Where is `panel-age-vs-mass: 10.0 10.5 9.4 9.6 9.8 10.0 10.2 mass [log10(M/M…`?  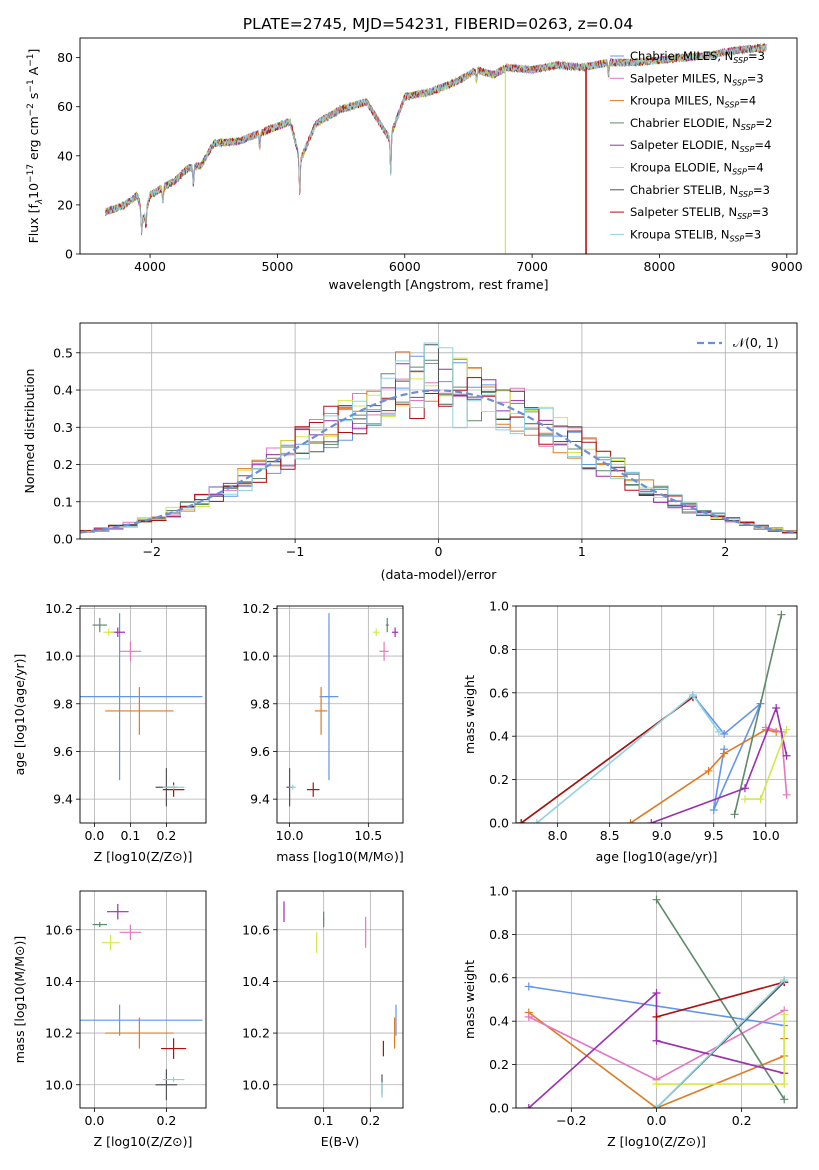 panel-age-vs-mass: 10.0 10.5 9.4 9.6 9.8 10.0 10.2 mass [log10(M/M… is located at coordinates (323, 732).